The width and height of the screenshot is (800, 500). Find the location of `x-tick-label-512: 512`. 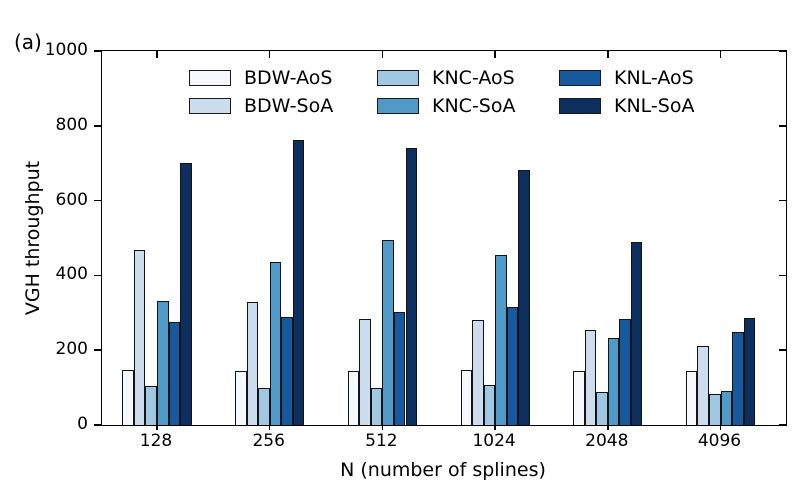

x-tick-label-512: 512 is located at coordinates (381, 441).